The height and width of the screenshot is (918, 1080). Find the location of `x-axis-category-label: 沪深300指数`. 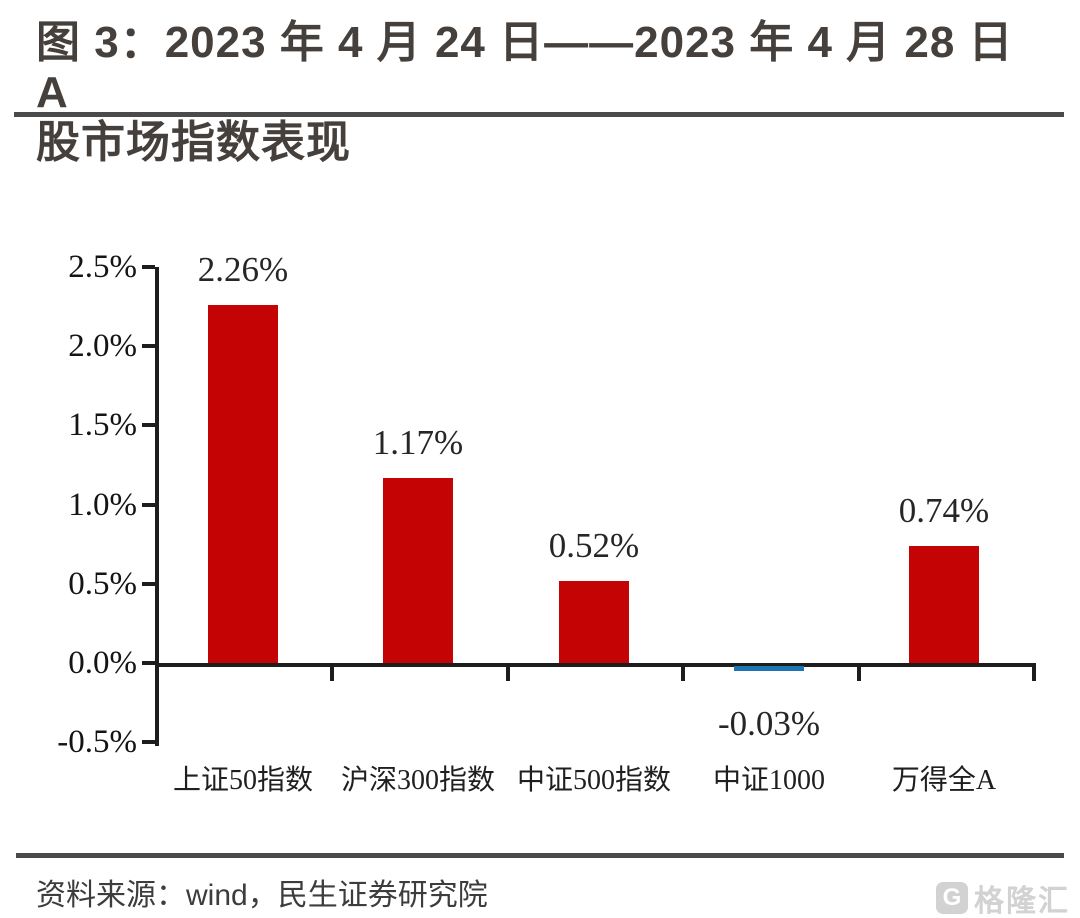

x-axis-category-label: 沪深300指数 is located at coordinates (418, 780).